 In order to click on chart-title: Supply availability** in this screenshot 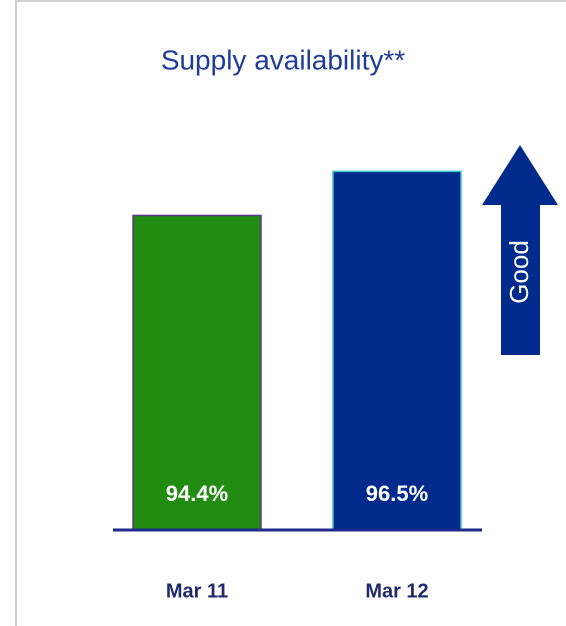, I will do `click(283, 59)`.